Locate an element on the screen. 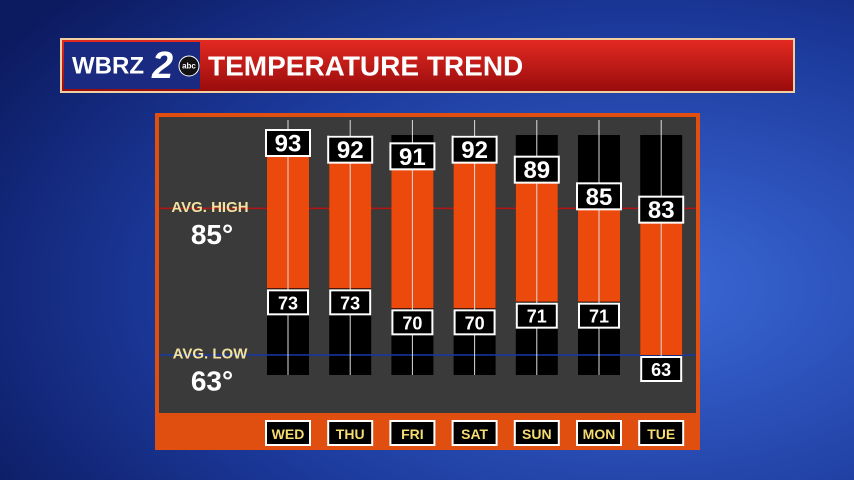 This screenshot has height=480, width=854. day-label: THU is located at coordinates (350, 434).